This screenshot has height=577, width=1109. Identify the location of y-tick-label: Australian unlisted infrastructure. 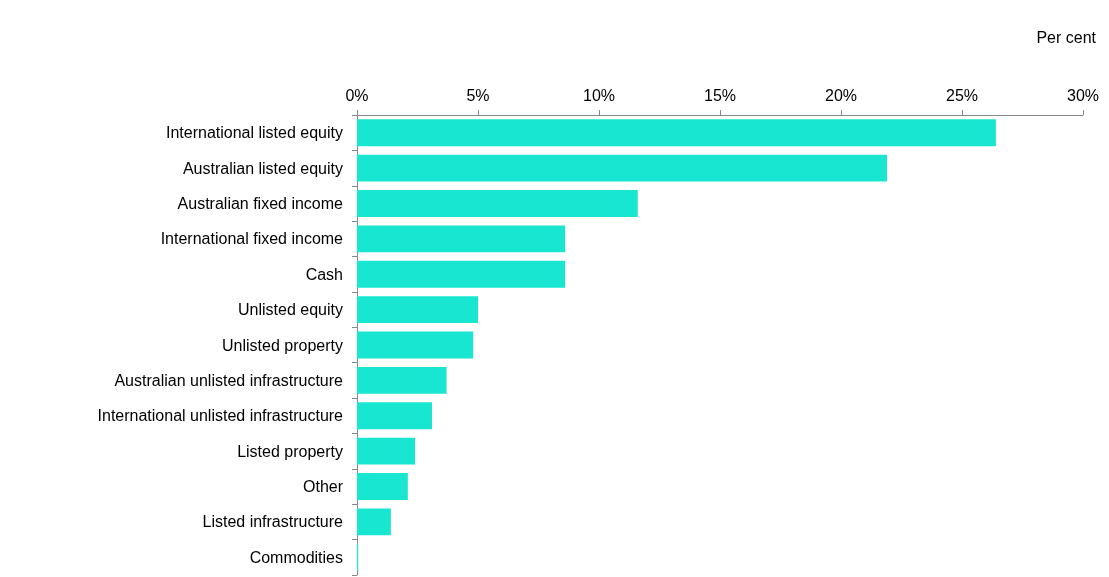
(229, 380).